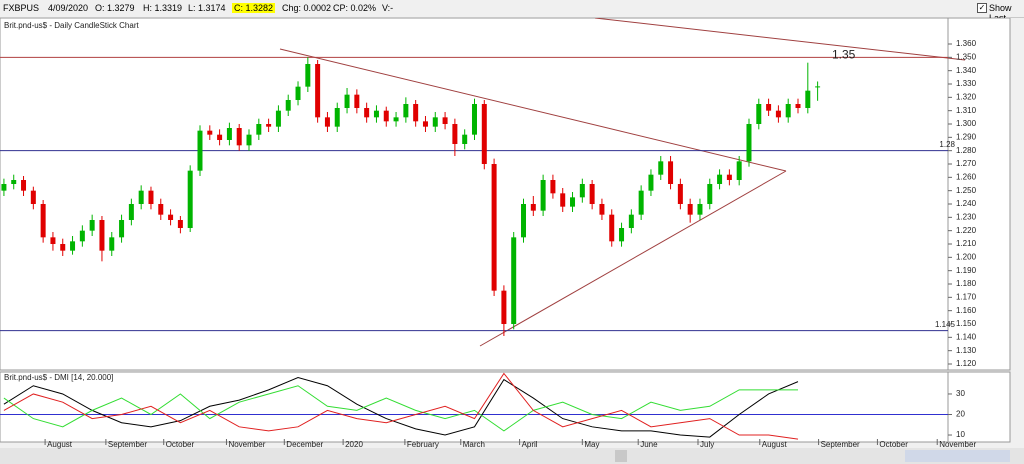  What do you see at coordinates (354, 444) in the screenshot?
I see `x-tick-label: 2020` at bounding box center [354, 444].